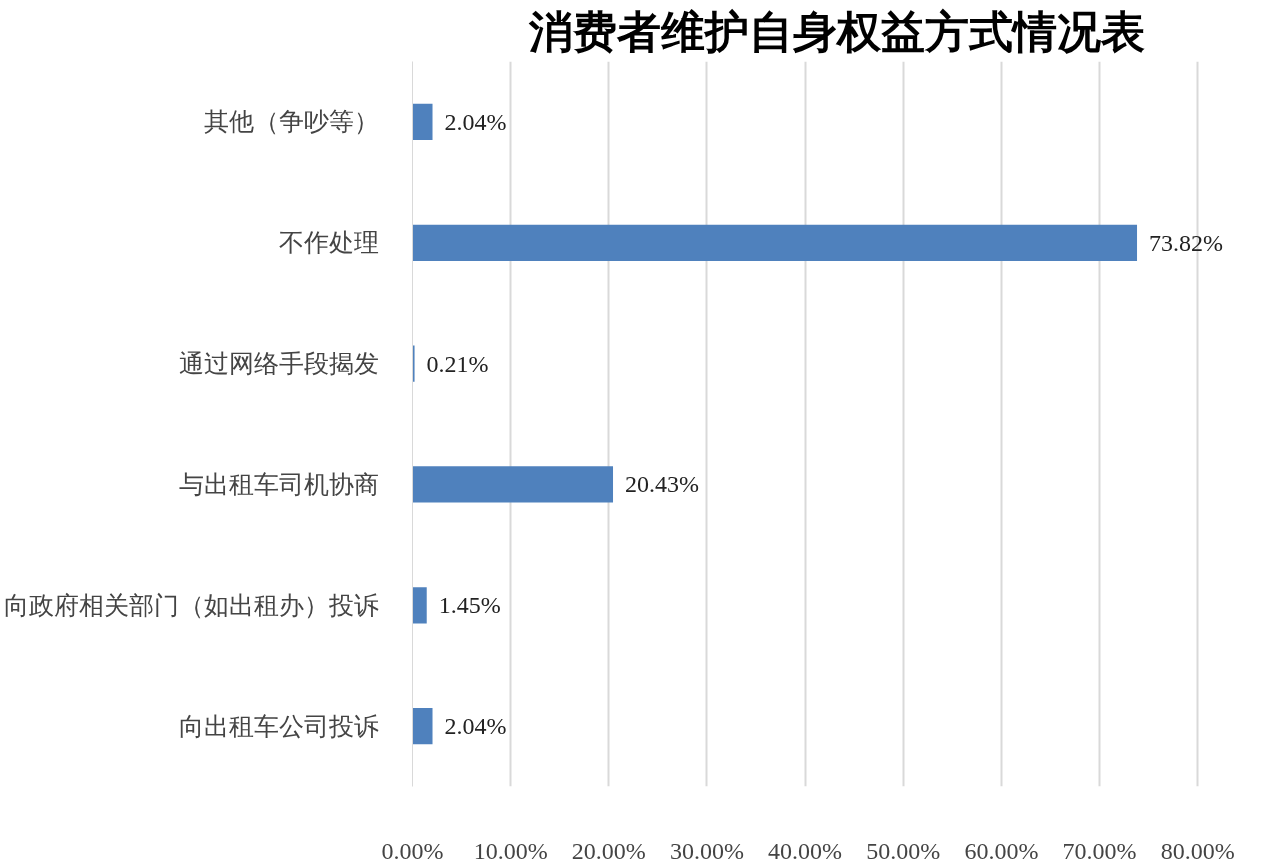  I want to click on x-tick-label: 60.00%, so click(1001, 850).